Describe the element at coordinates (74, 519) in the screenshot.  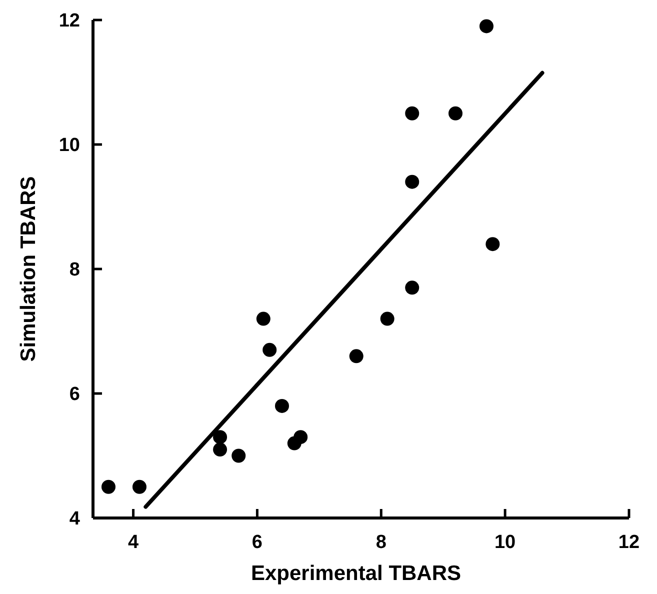
I see `y-tick-label: 4` at that location.